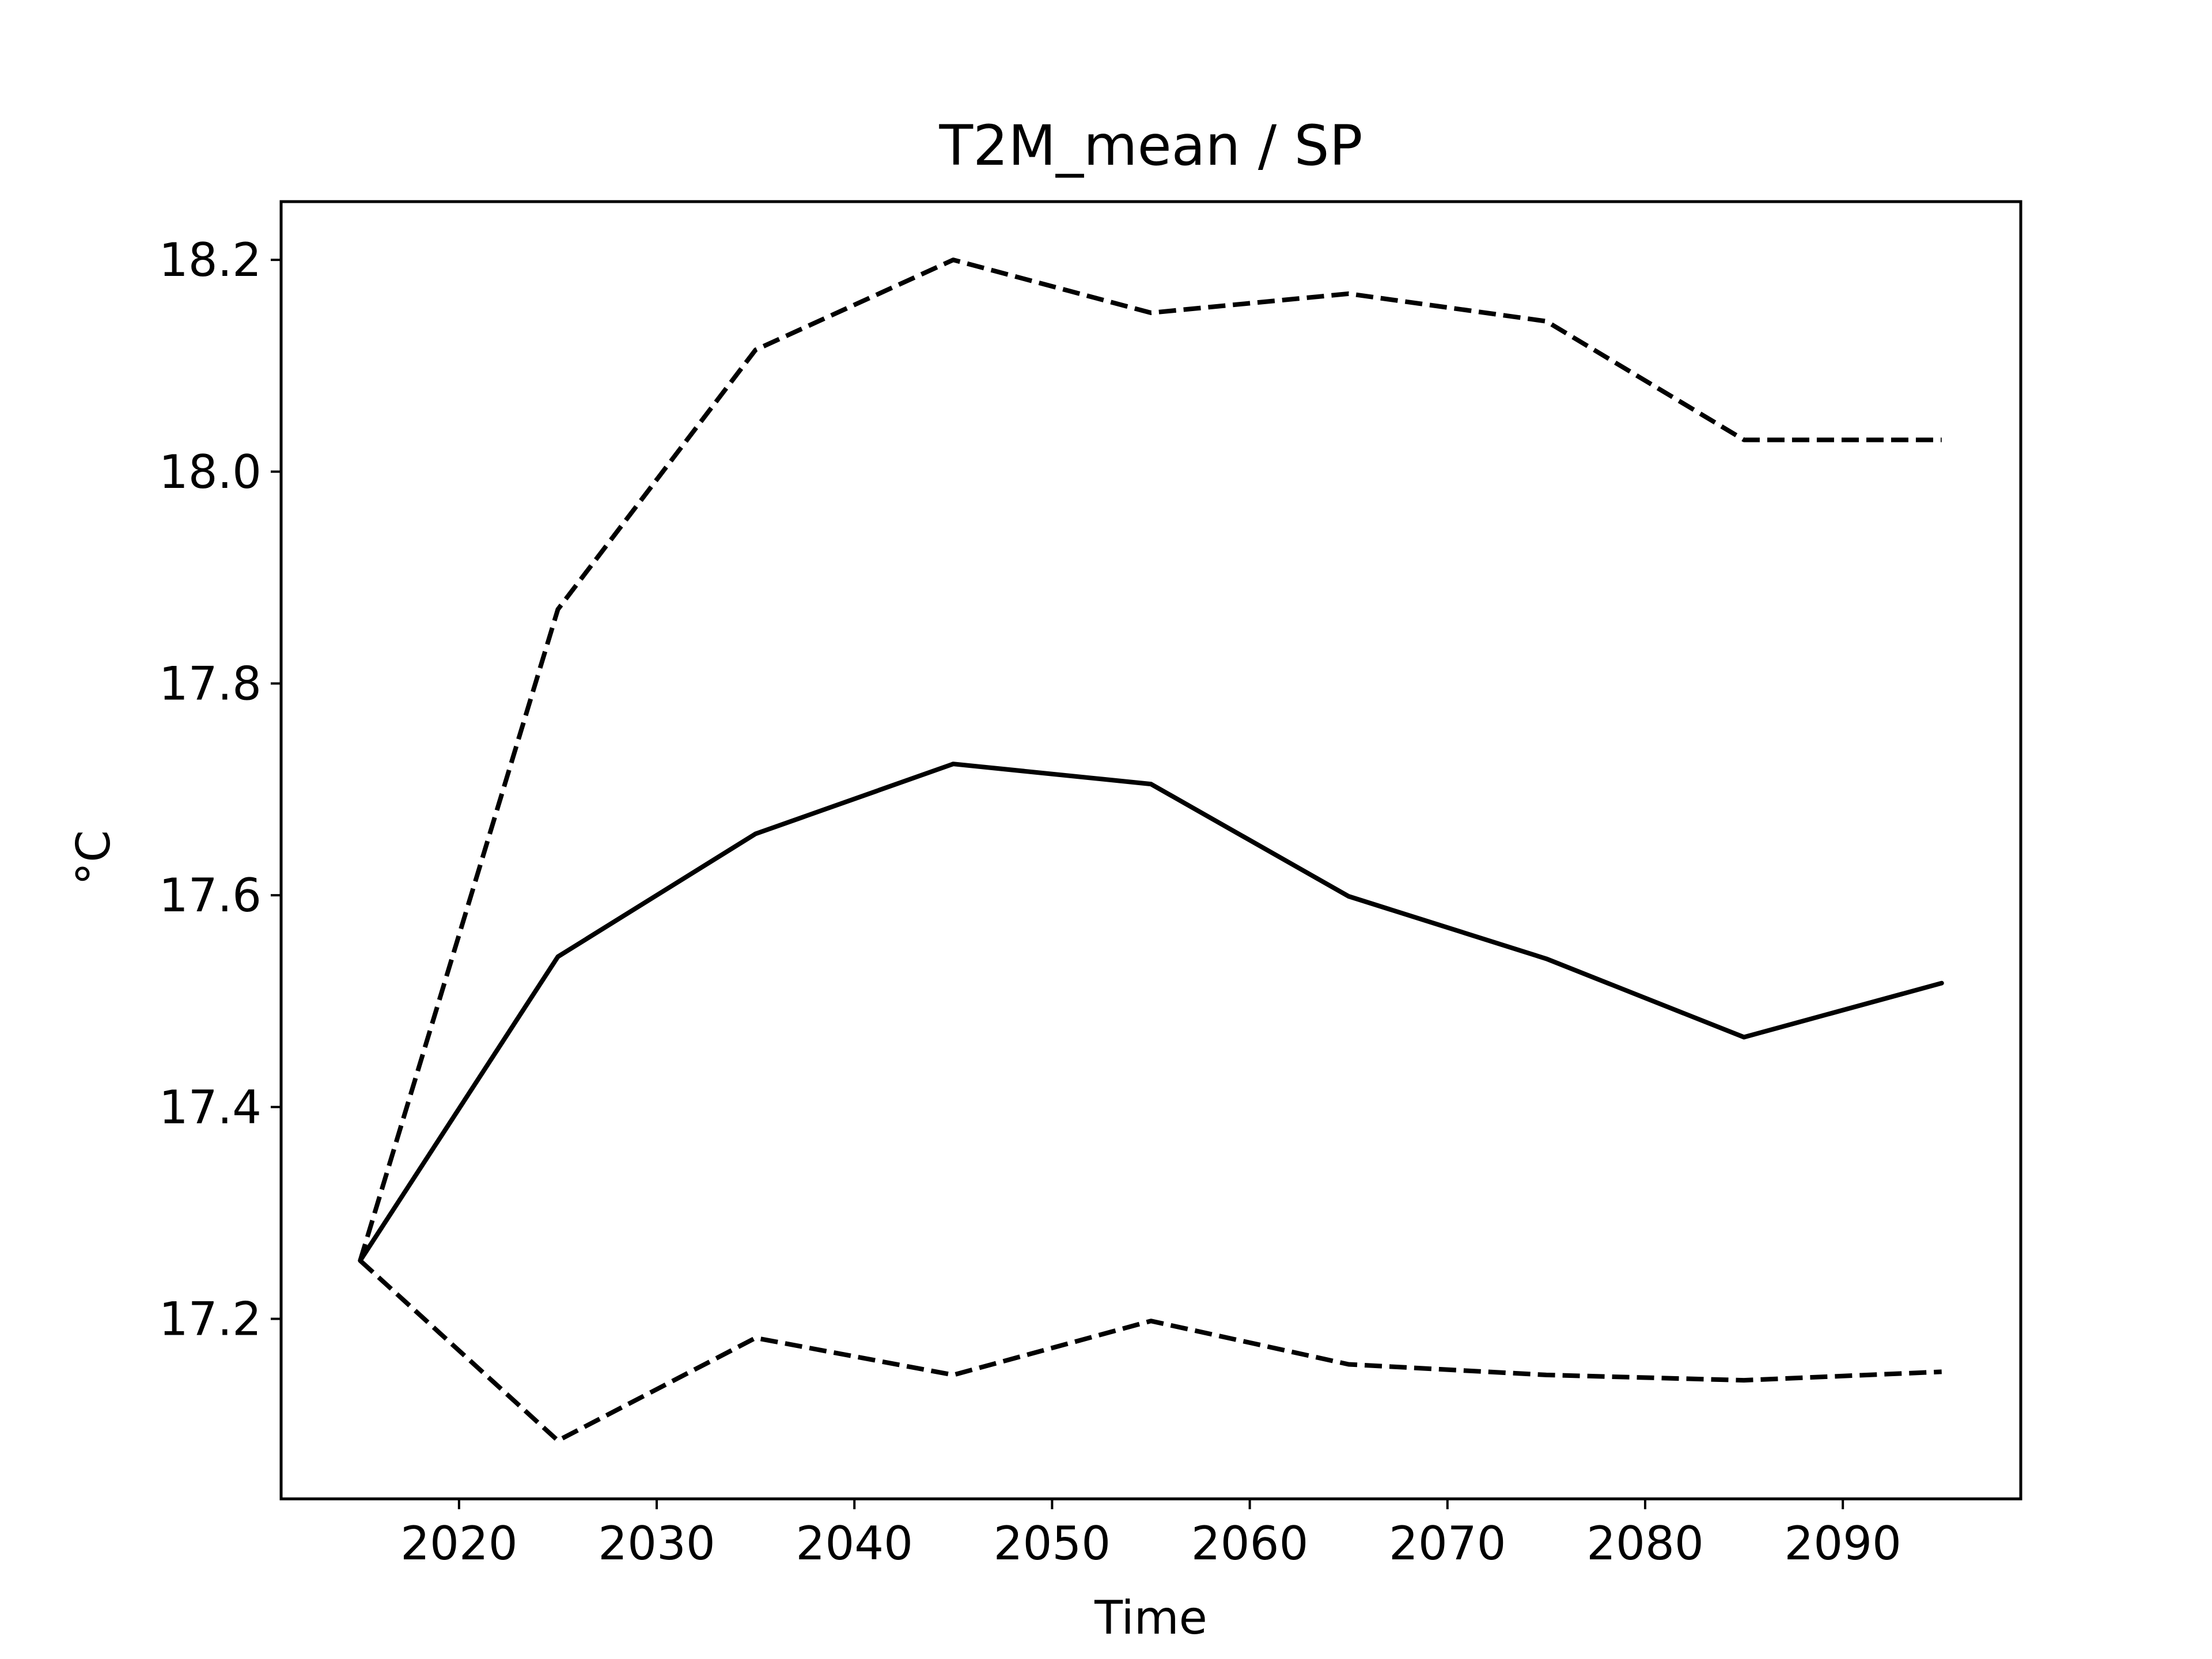  What do you see at coordinates (1645, 1543) in the screenshot?
I see `x-tick-label: 2080` at bounding box center [1645, 1543].